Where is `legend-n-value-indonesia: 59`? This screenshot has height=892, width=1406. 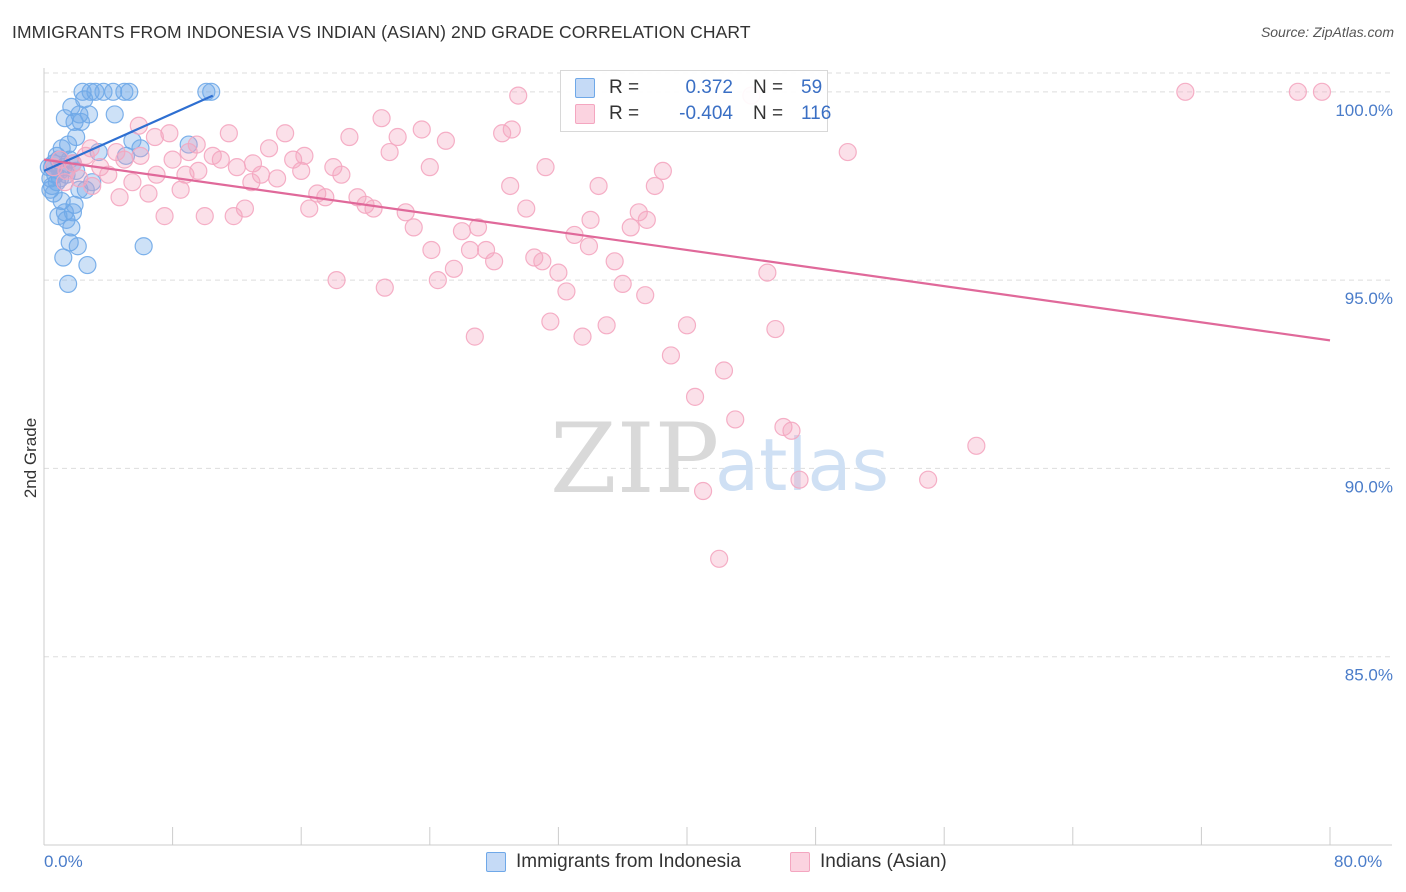
legend-n-value-indonesia: 59 is located at coordinates (812, 87).